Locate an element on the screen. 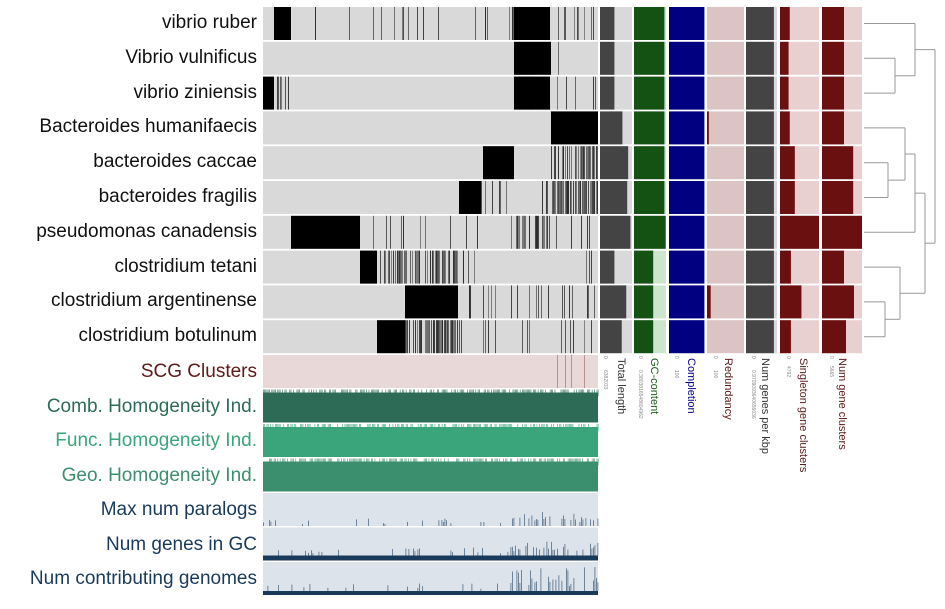  layer-label-num-contributing-genomes: Num contributing genomes is located at coordinates (143, 578).